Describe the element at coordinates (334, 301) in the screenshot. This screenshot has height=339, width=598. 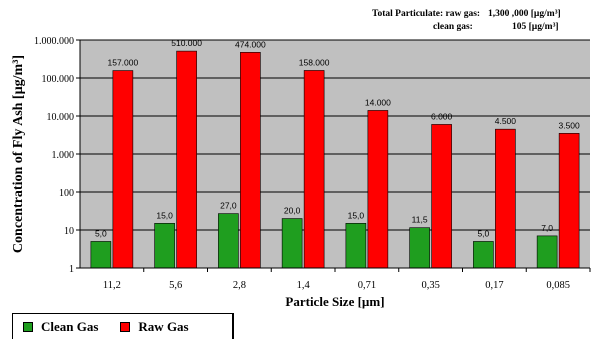
I see `x-axis-label: Particle Size [µm]` at that location.